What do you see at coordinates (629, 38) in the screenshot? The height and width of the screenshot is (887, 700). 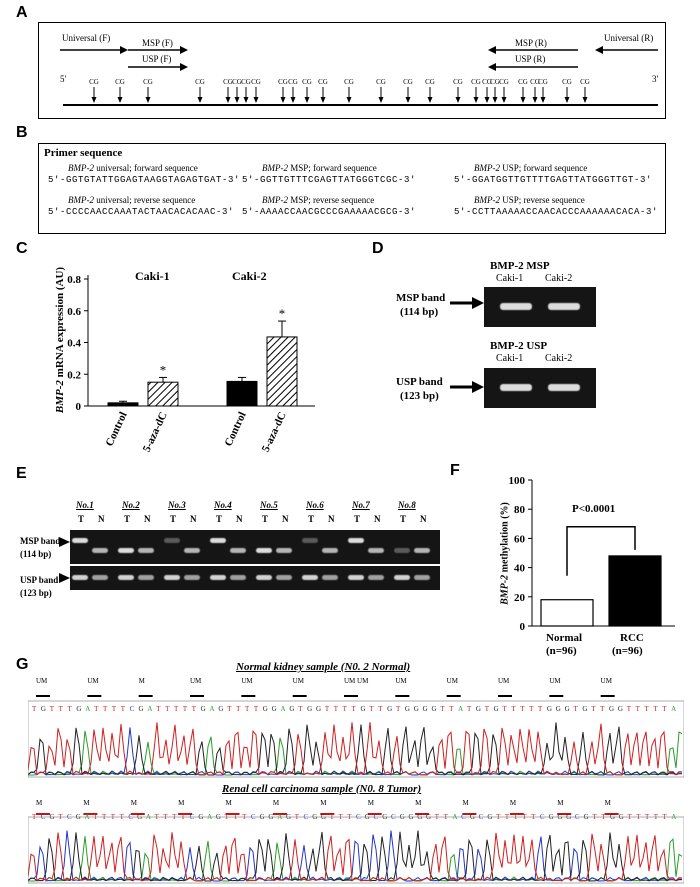 I see `universal-r-label: Universal (R)` at bounding box center [629, 38].